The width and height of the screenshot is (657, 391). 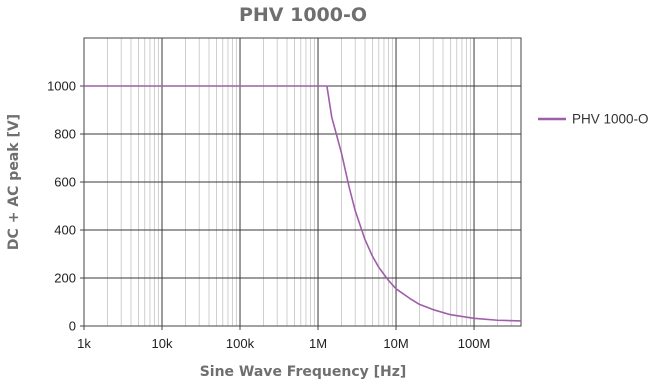 What do you see at coordinates (72, 326) in the screenshot?
I see `y-tick-label: 0` at bounding box center [72, 326].